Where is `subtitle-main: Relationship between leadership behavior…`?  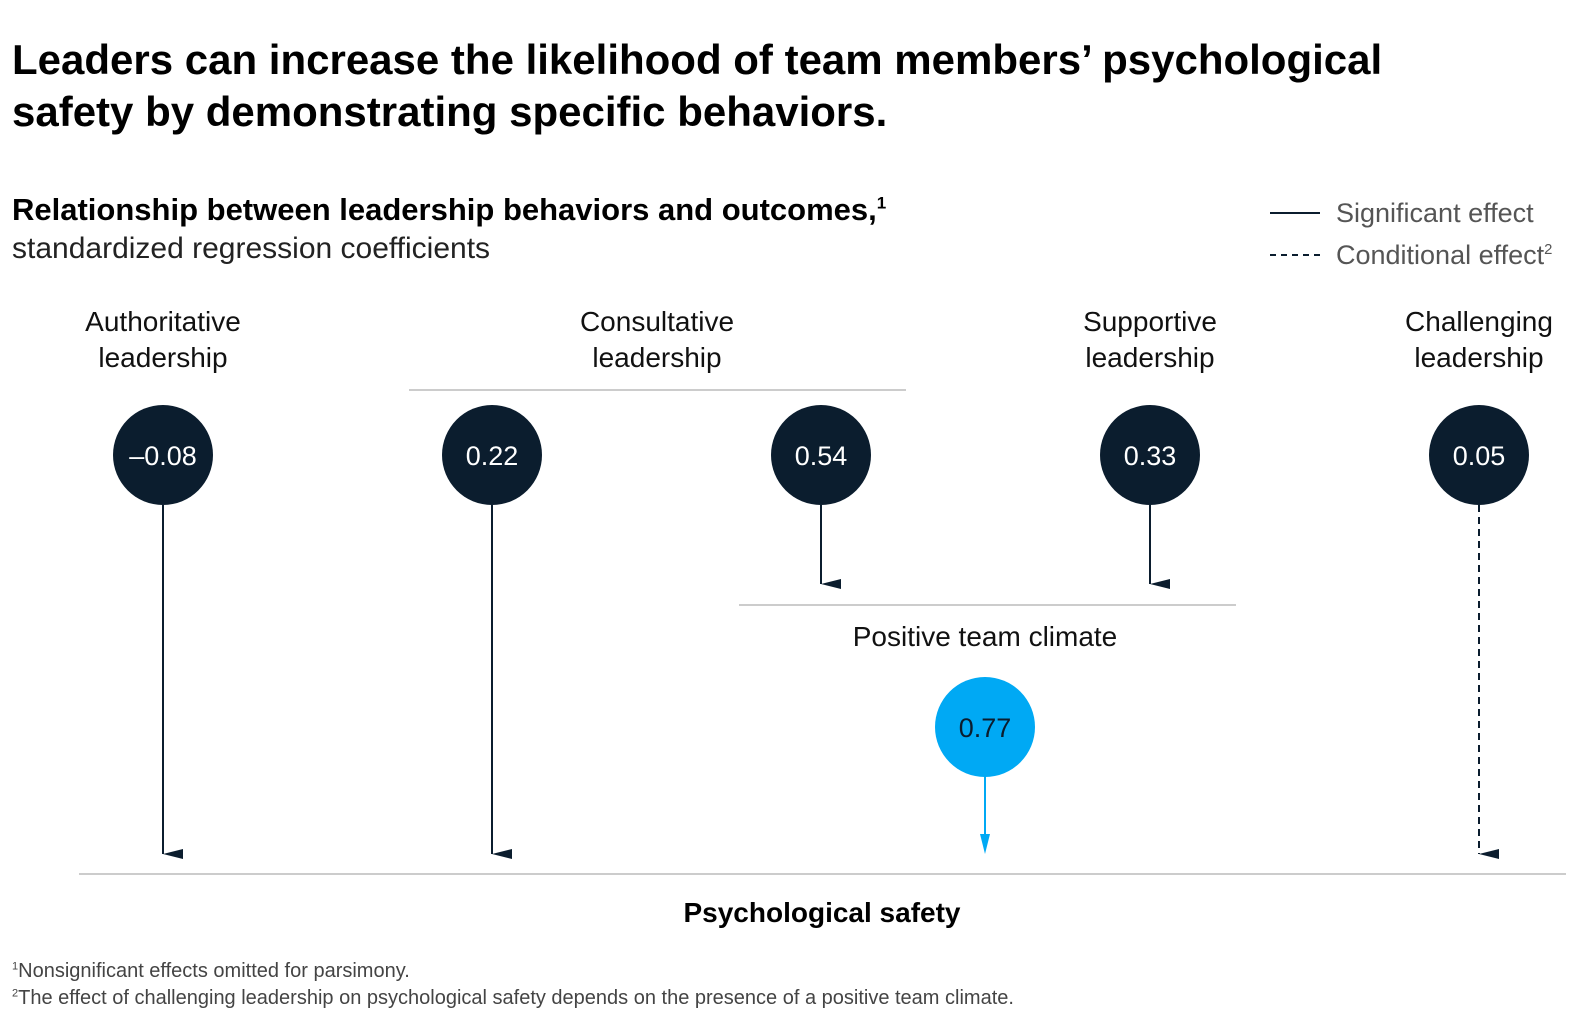 subtitle-main: Relationship between leadership behavior… is located at coordinates (562, 210).